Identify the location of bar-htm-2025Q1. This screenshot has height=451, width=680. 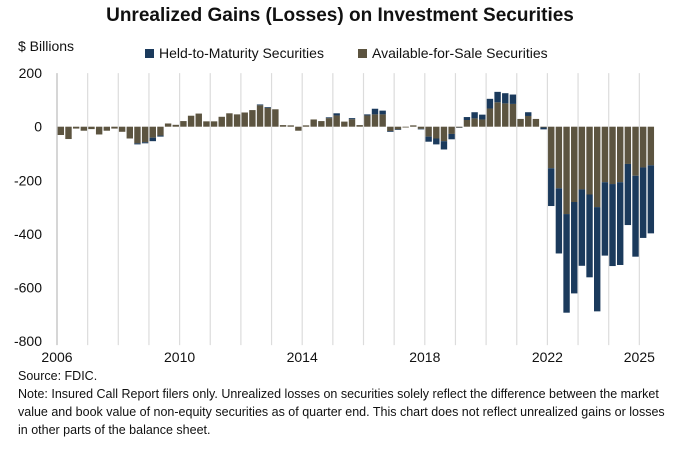
(643, 202).